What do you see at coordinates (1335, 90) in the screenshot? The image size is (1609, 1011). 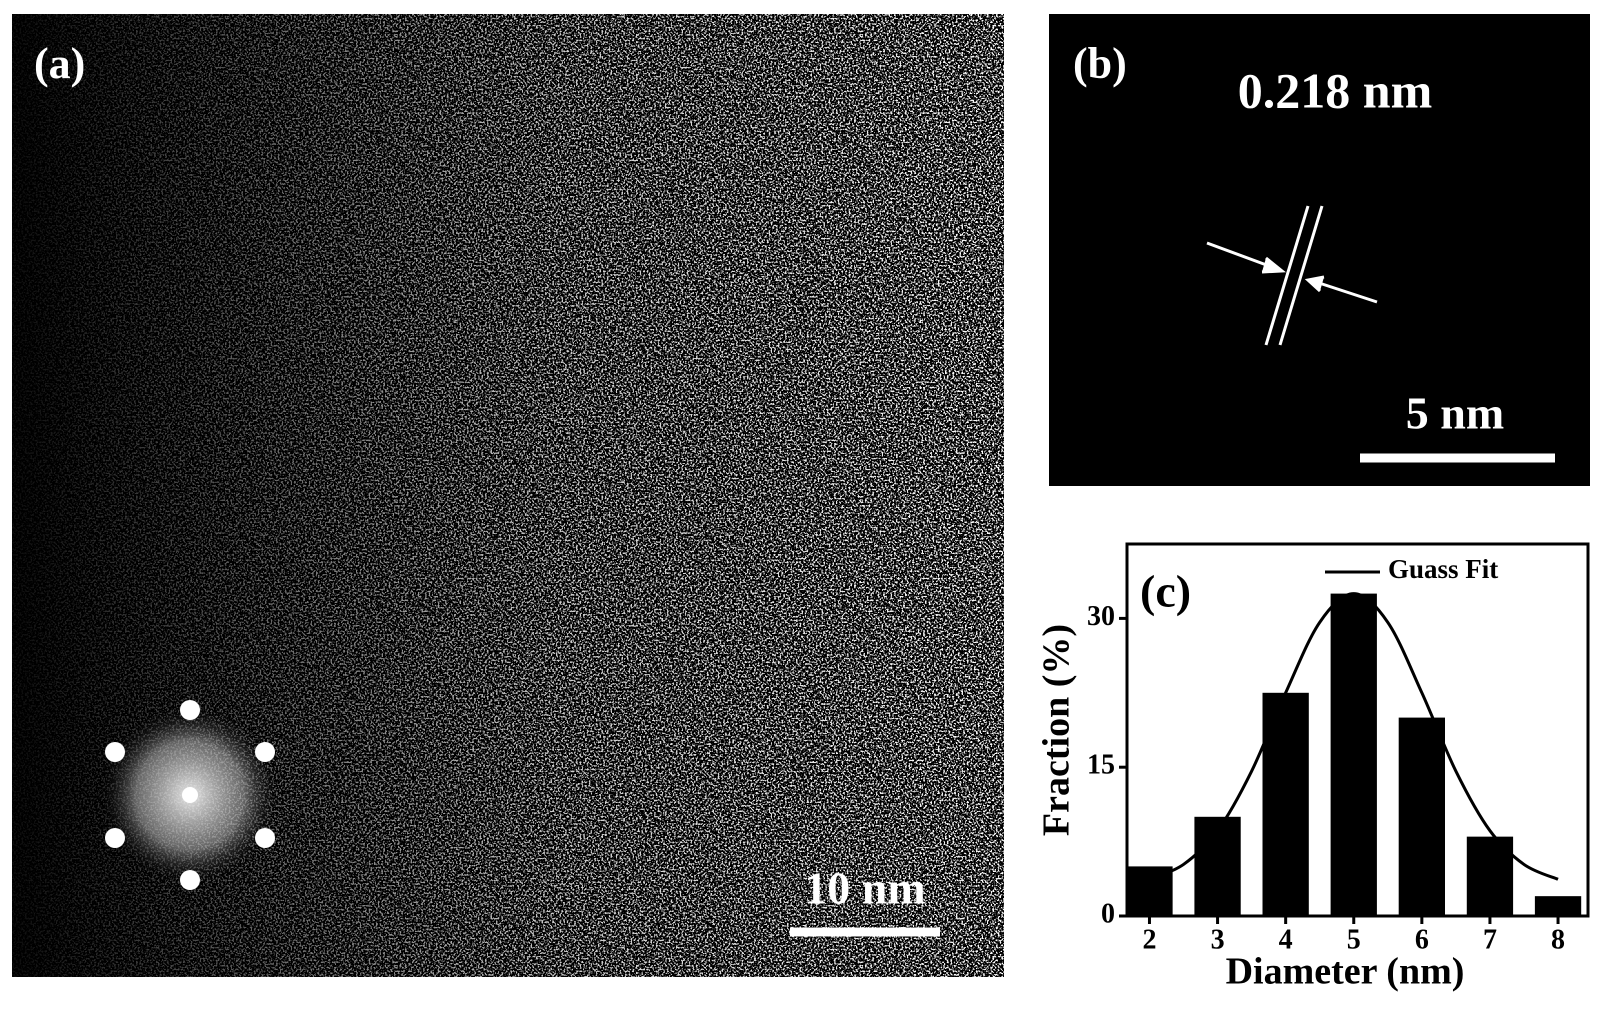 I see `lattice-spacing: 0.218 nm` at bounding box center [1335, 90].